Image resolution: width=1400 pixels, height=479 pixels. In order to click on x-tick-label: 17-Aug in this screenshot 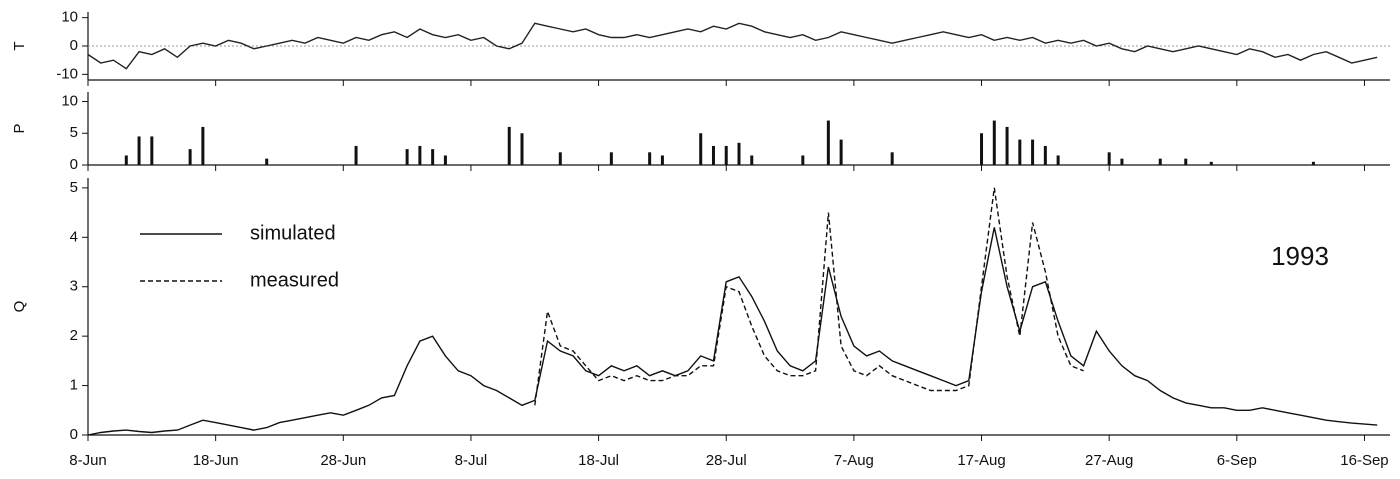, I will do `click(981, 460)`.